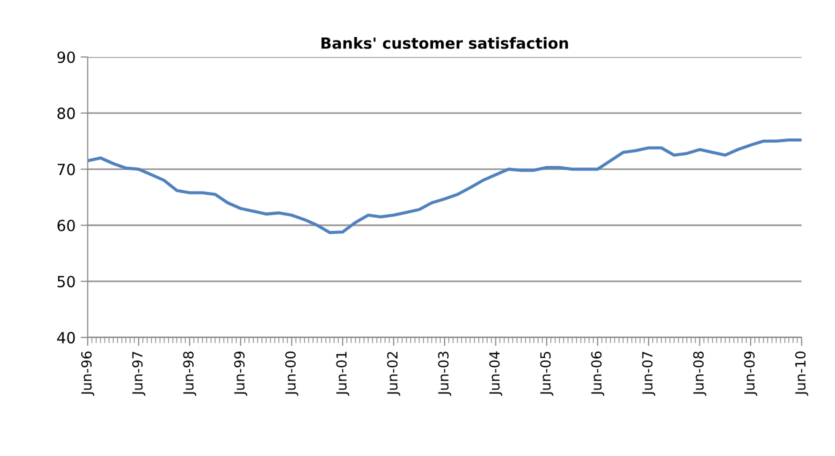  Describe the element at coordinates (393, 374) in the screenshot. I see `x-tick-label: Jun-02` at that location.